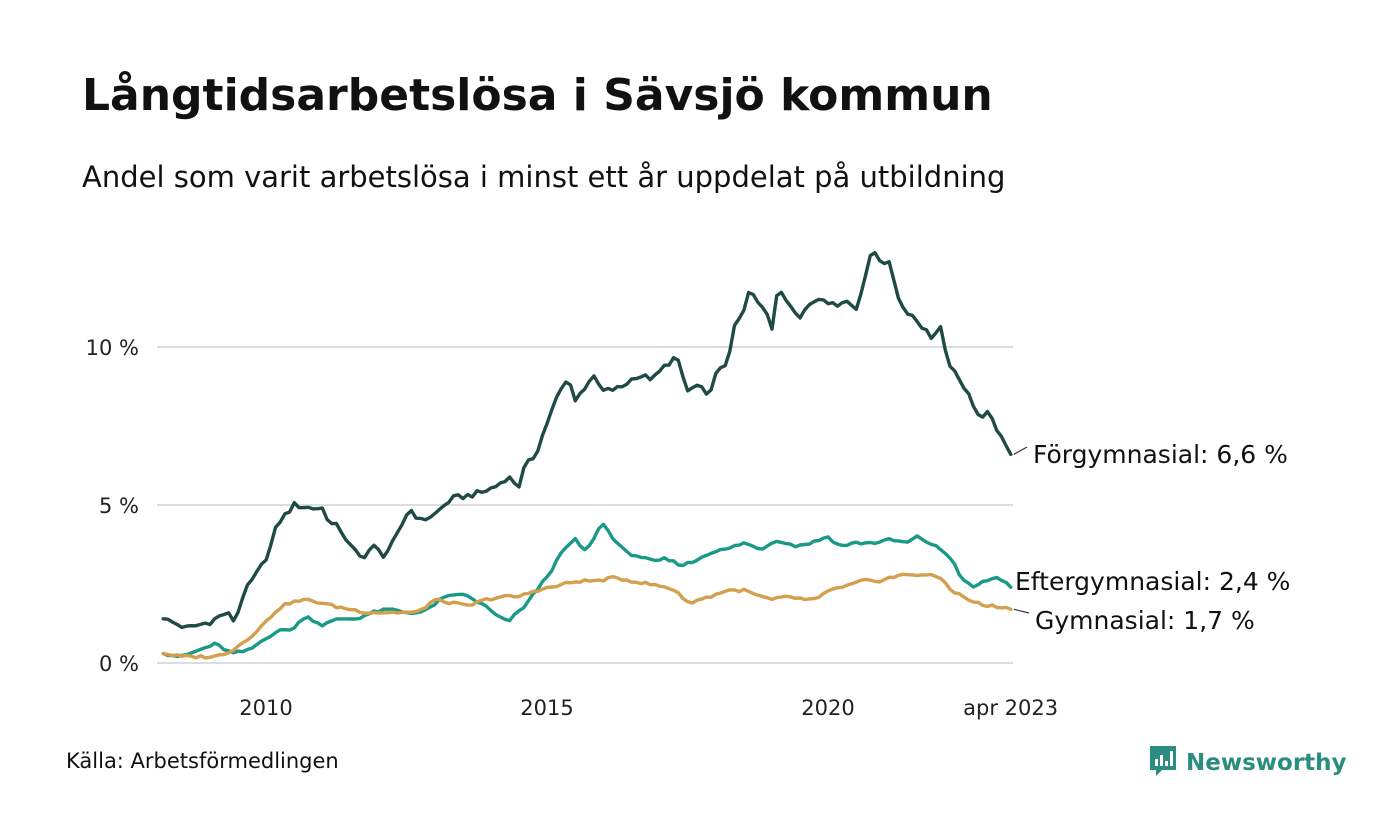 This screenshot has width=1400, height=840. What do you see at coordinates (1145, 620) in the screenshot?
I see `series-end-label: Gymnasial: 1,7 %` at bounding box center [1145, 620].